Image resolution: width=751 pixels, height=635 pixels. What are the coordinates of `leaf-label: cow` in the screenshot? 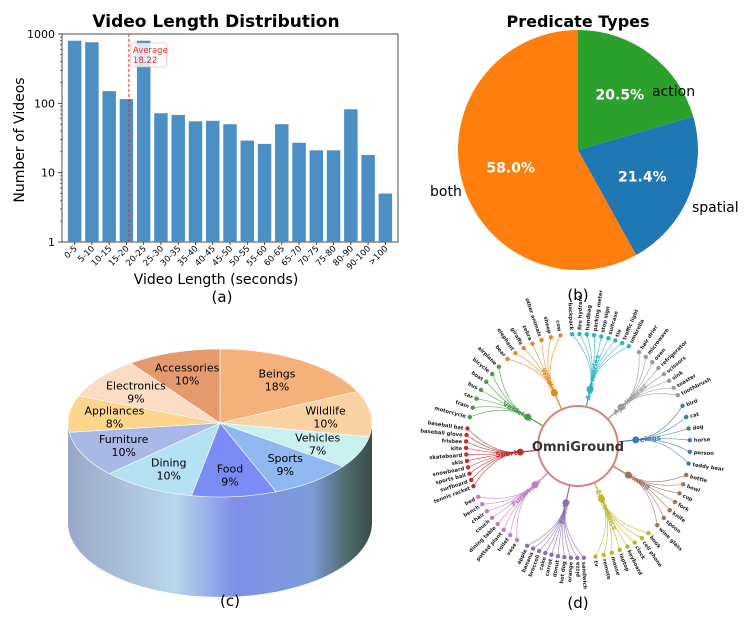 It's located at (558, 326).